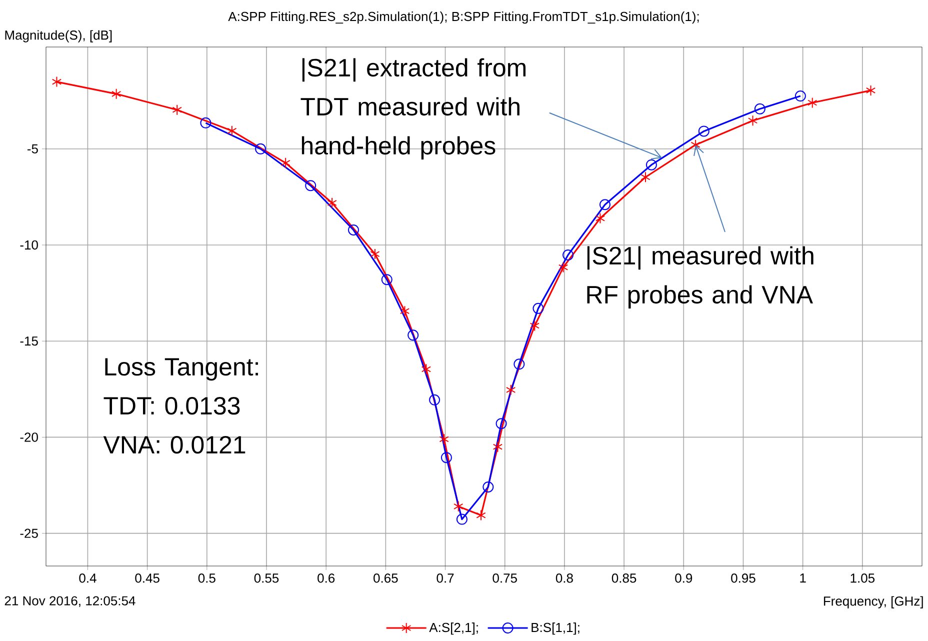  Describe the element at coordinates (180, 406) in the screenshot. I see `annotation: Loss Tangent: TDT: 0.0133 VNA: 0.0121` at that location.